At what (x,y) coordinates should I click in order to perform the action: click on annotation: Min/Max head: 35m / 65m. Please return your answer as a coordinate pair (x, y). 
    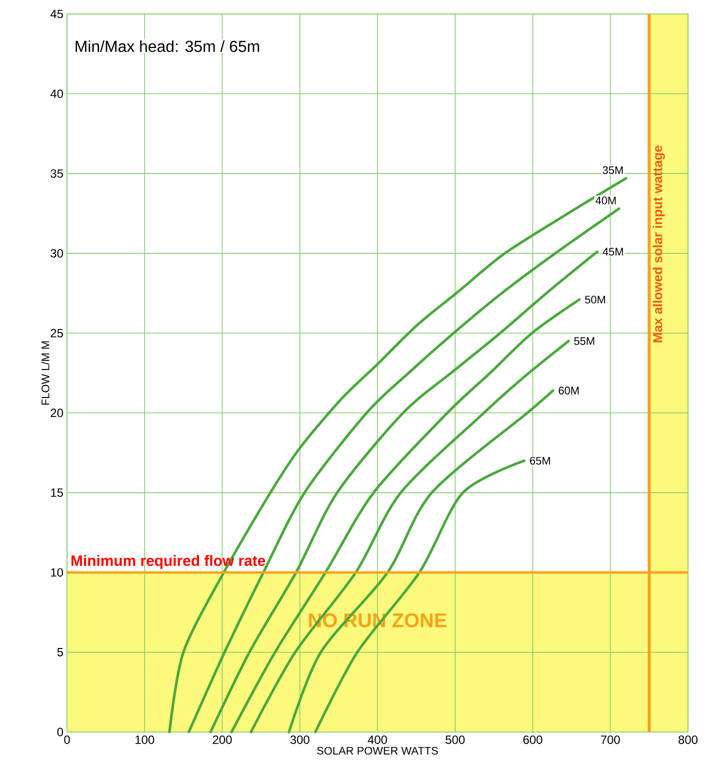
    Looking at the image, I should click on (168, 46).